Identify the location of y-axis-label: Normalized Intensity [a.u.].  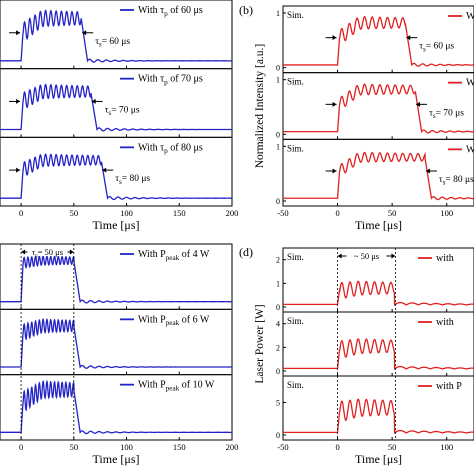
(260, 106).